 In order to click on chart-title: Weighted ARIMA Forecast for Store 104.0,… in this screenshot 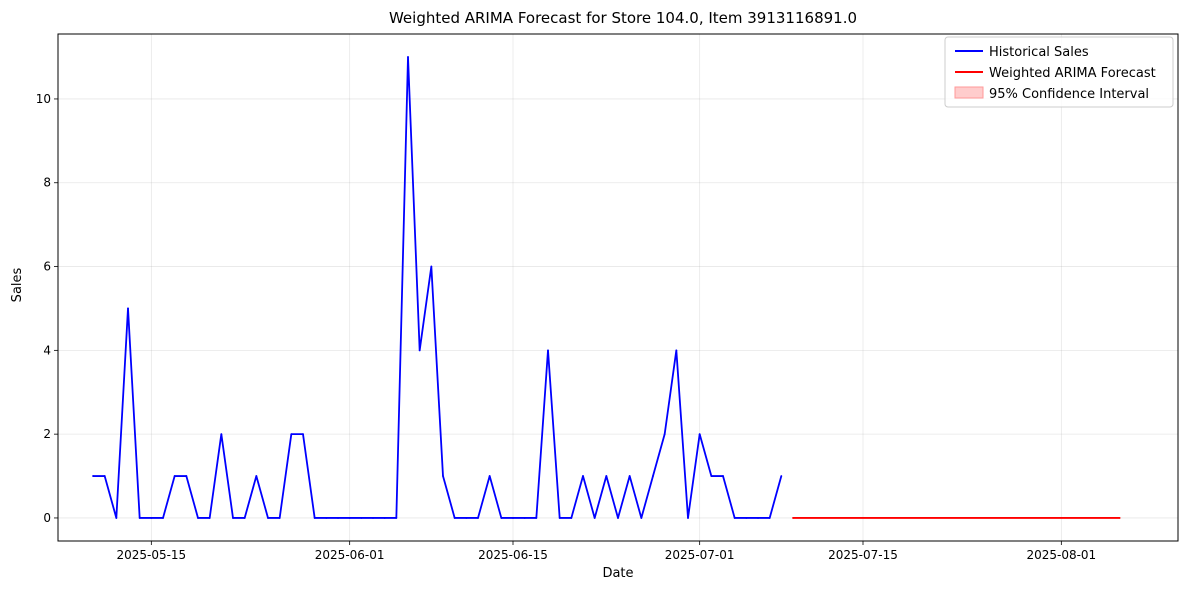, I will do `click(623, 18)`.